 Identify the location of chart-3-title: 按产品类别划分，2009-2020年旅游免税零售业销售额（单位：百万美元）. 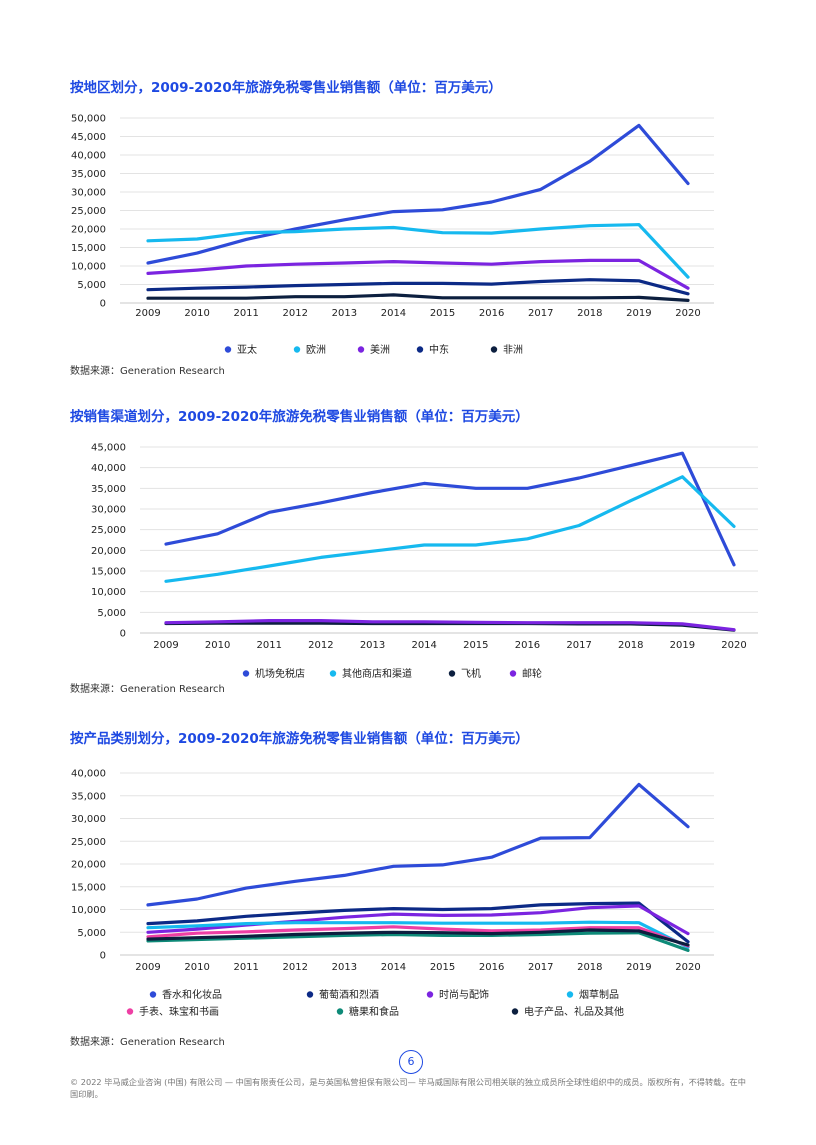
(299, 739).